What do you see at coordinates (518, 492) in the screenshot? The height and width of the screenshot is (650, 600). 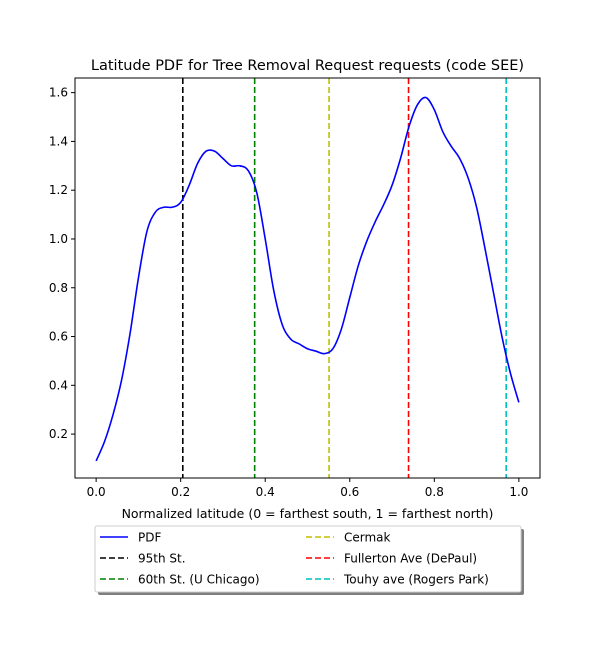 I see `x-tick-label: 1.0` at bounding box center [518, 492].